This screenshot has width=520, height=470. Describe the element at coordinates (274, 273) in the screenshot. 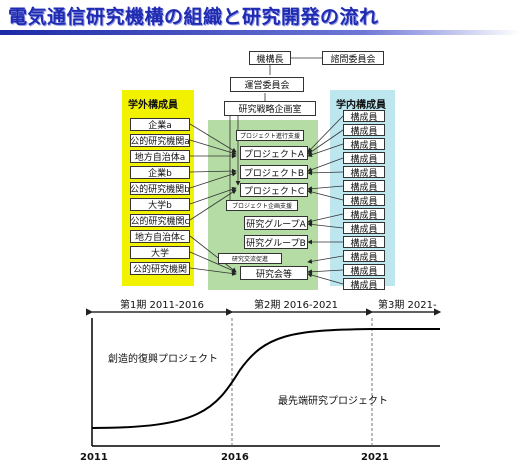

I see `research-society-box: 研究会等` at that location.